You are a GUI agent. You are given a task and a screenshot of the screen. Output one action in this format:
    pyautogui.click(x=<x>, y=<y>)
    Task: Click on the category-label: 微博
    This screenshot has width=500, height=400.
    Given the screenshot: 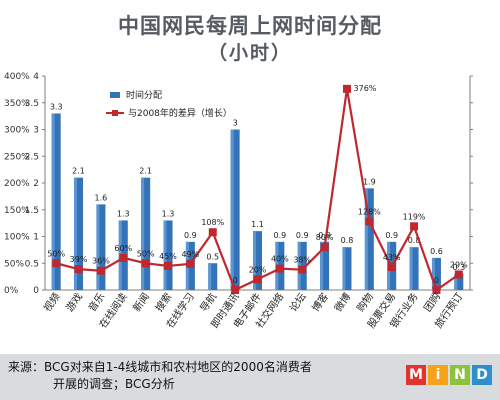 What is the action you would take?
    pyautogui.click(x=342, y=302)
    